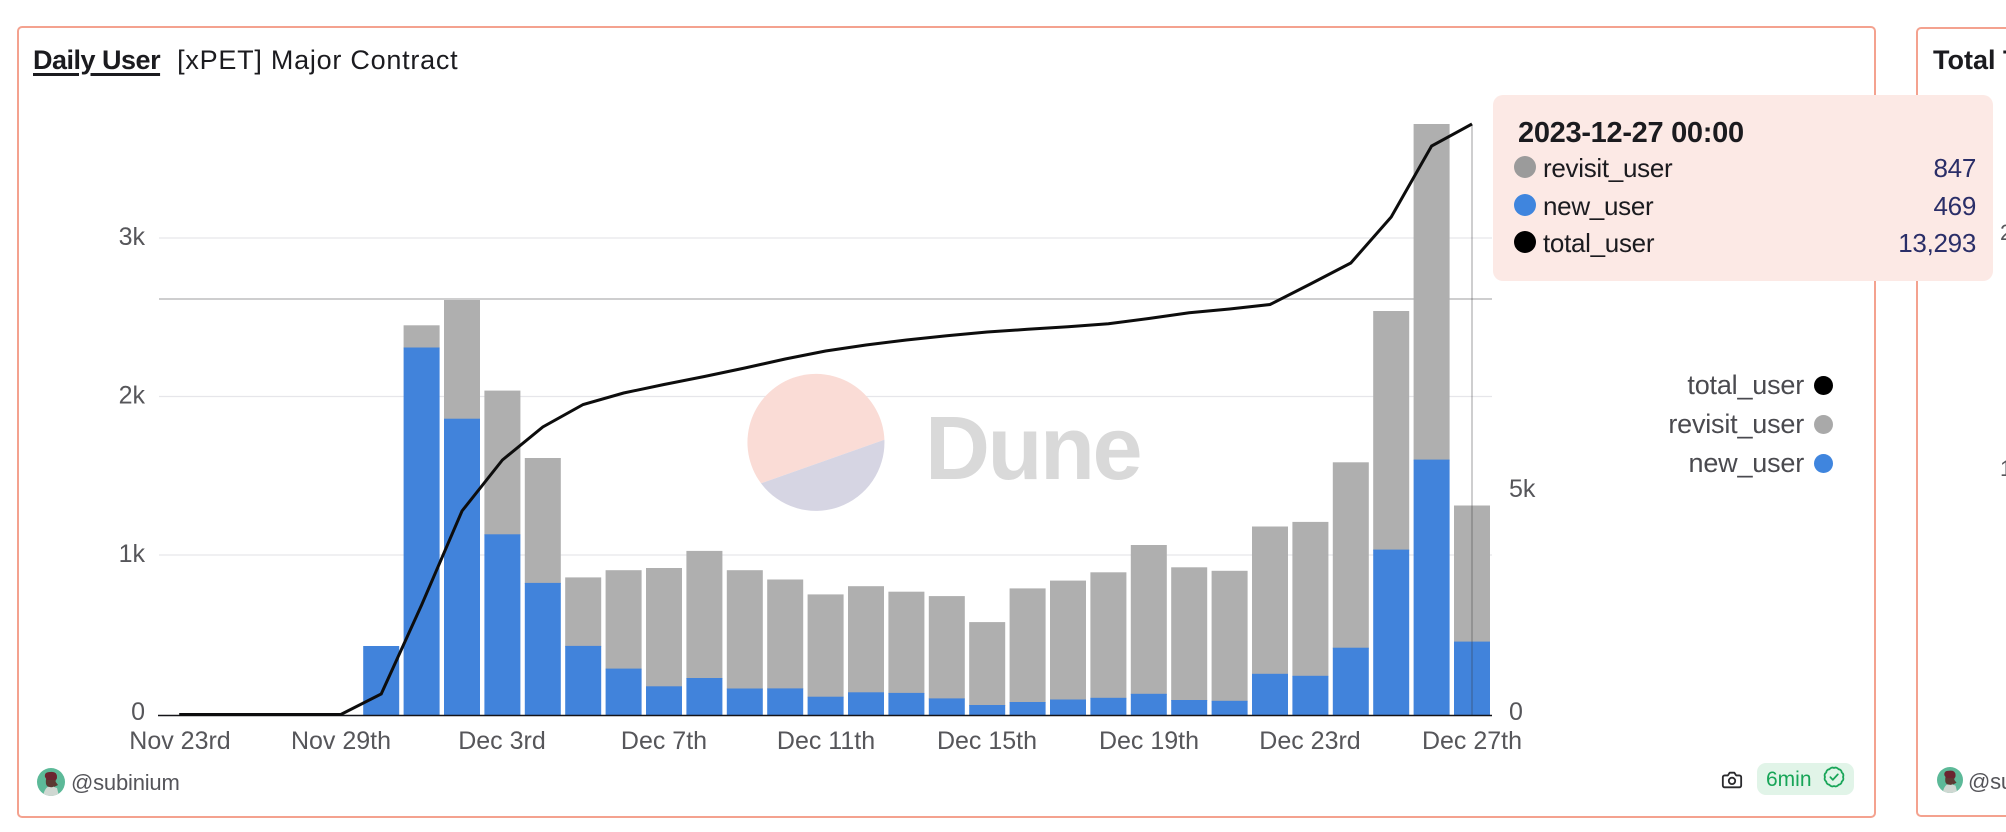  Describe the element at coordinates (179, 741) in the screenshot. I see `svg-text: Nov 23rd` at that location.